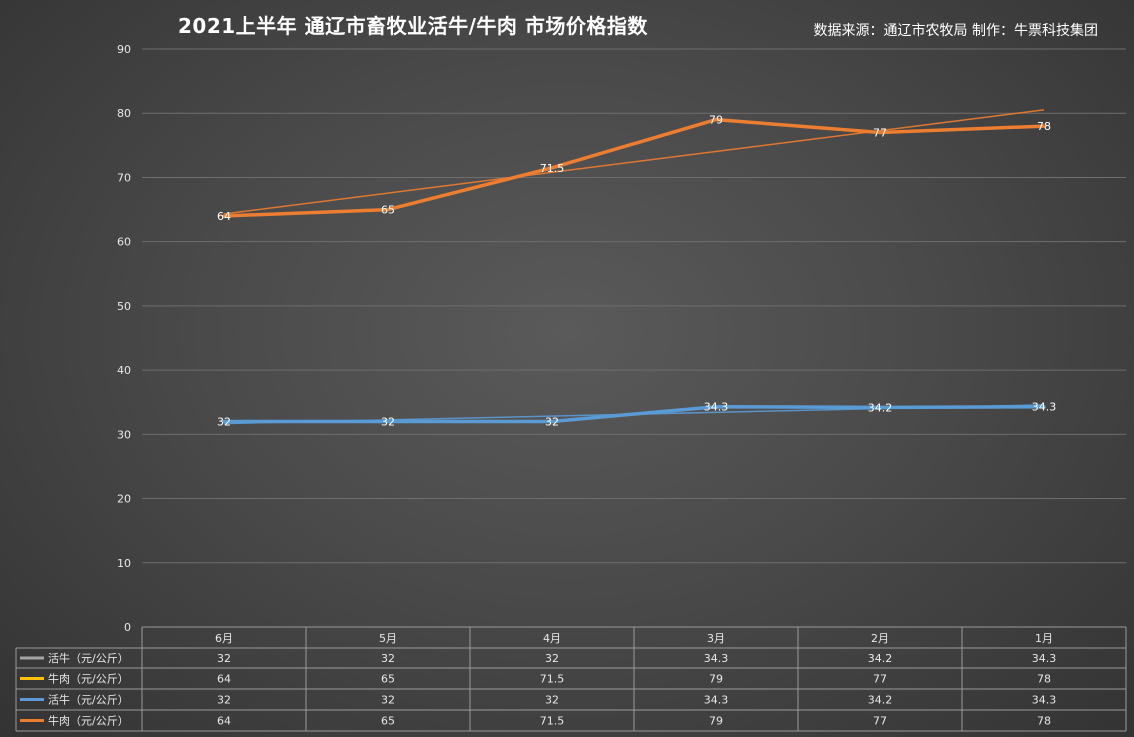  What do you see at coordinates (124, 113) in the screenshot?
I see `y-tick-label-80: 80` at bounding box center [124, 113].